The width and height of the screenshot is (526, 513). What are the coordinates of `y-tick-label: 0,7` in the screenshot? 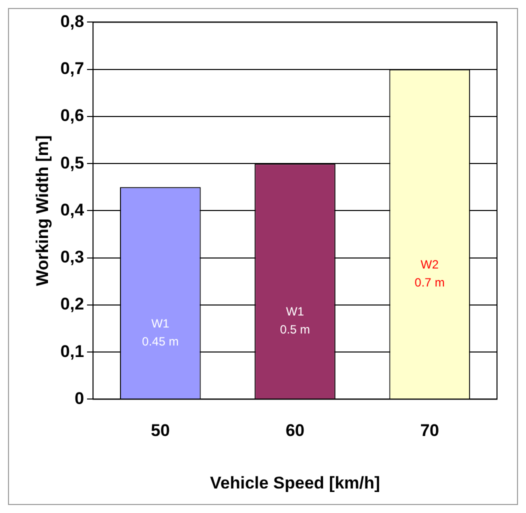 It's located at (72, 68).